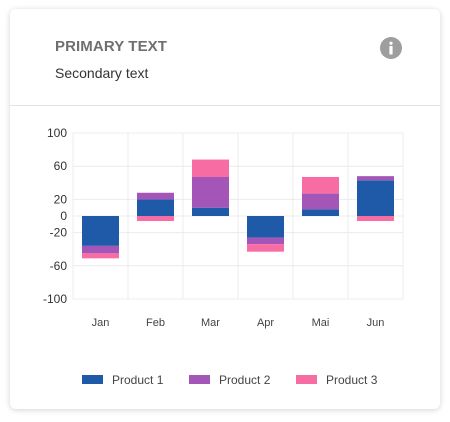 The image size is (450, 422). Describe the element at coordinates (111, 46) in the screenshot. I see `card-title: PRIMARY TEXT` at that location.